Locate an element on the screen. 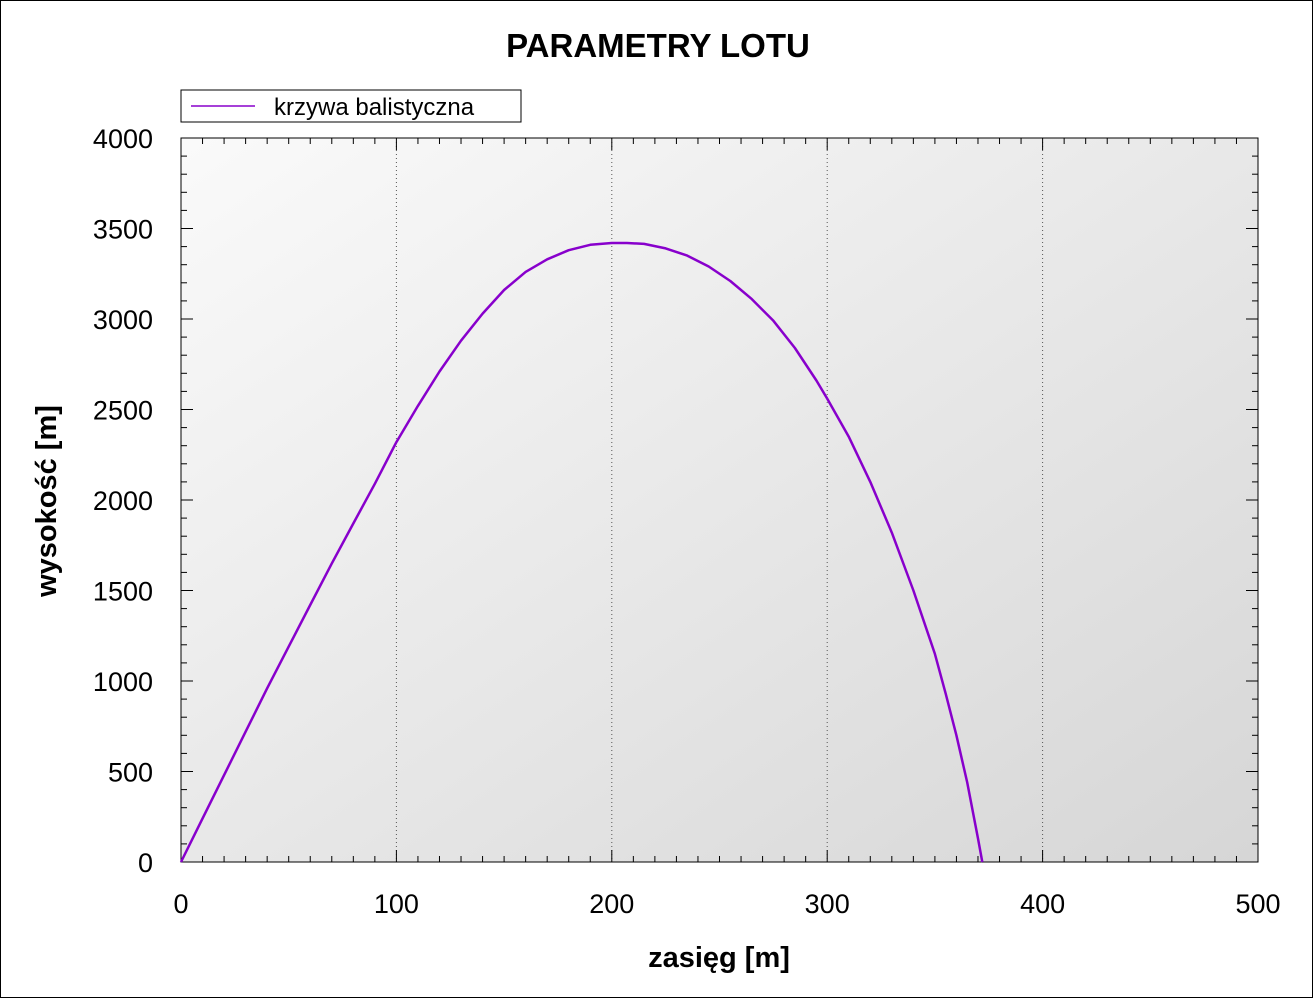 The width and height of the screenshot is (1313, 998). x-tick-label: 400 is located at coordinates (1042, 904).